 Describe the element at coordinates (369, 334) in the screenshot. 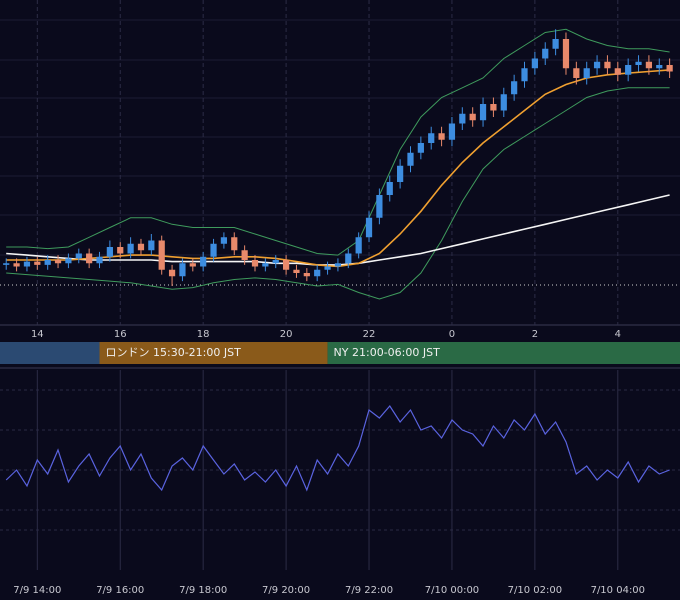

I see `x-tick-label: 22` at that location.